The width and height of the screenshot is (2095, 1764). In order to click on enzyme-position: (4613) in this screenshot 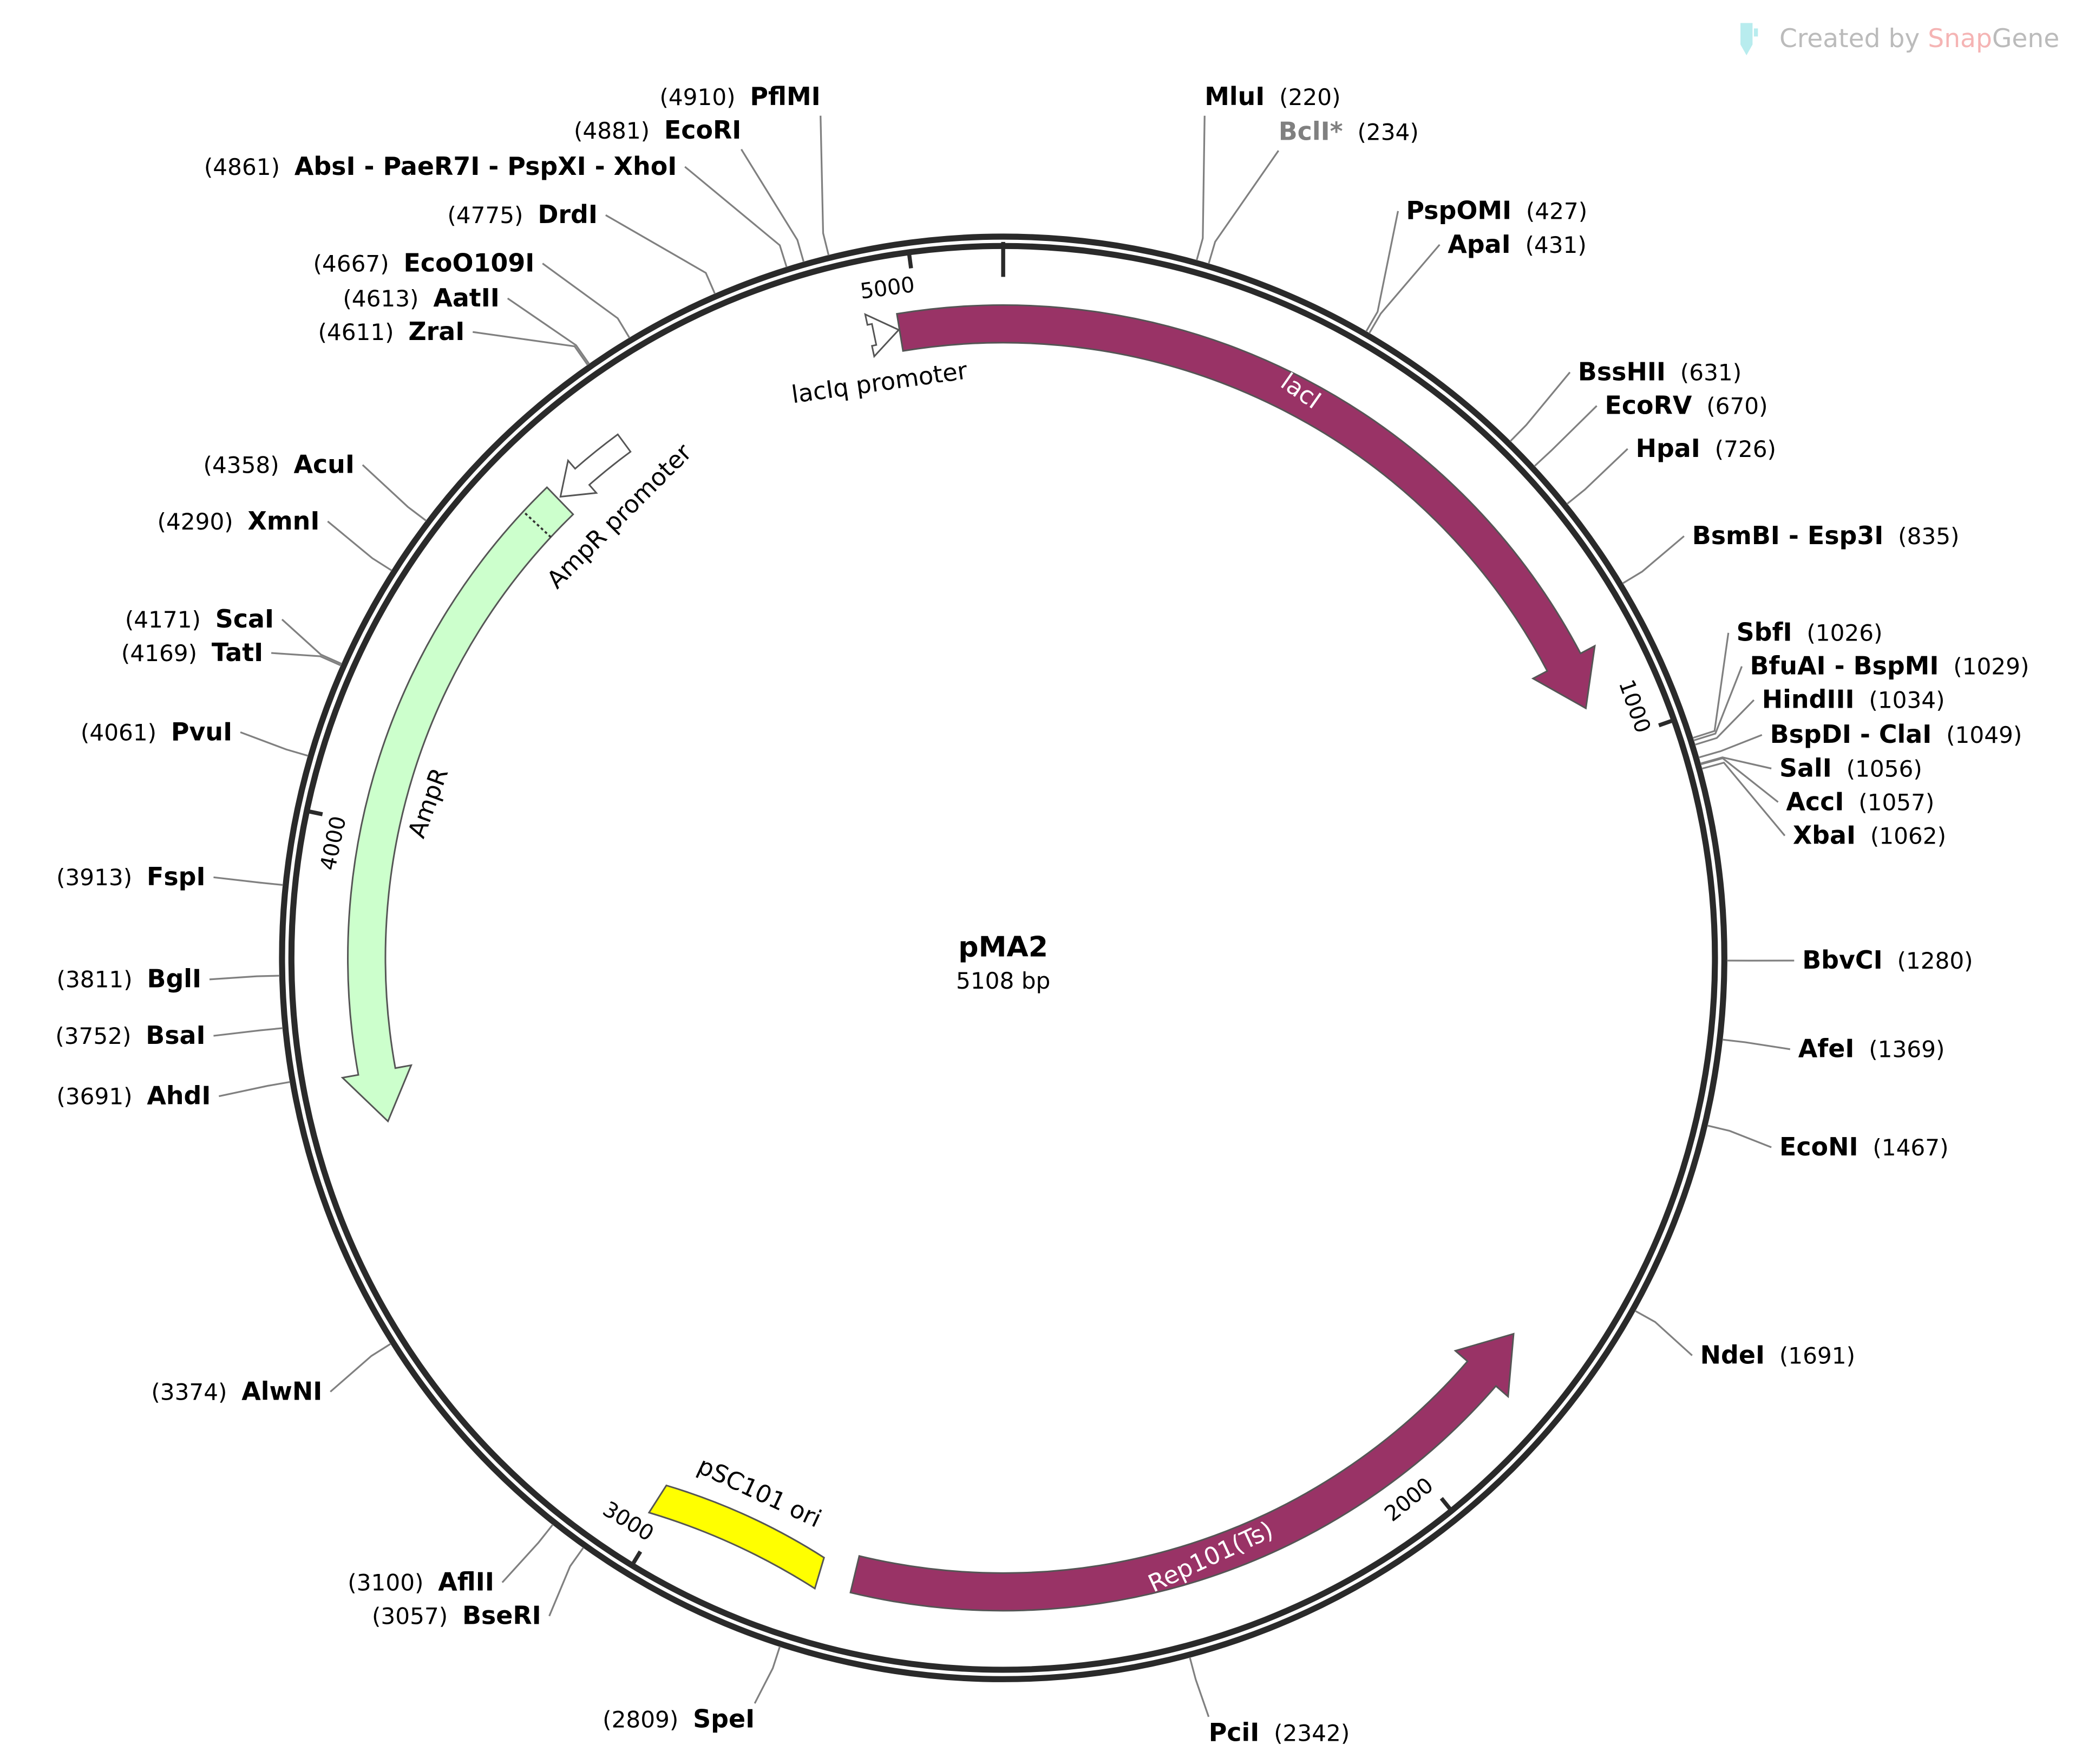, I will do `click(388, 298)`.